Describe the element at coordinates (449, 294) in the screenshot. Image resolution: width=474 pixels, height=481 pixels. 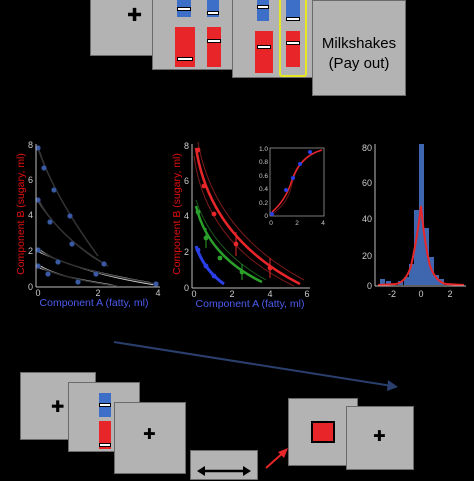
I see `right-xtick: 2` at that location.